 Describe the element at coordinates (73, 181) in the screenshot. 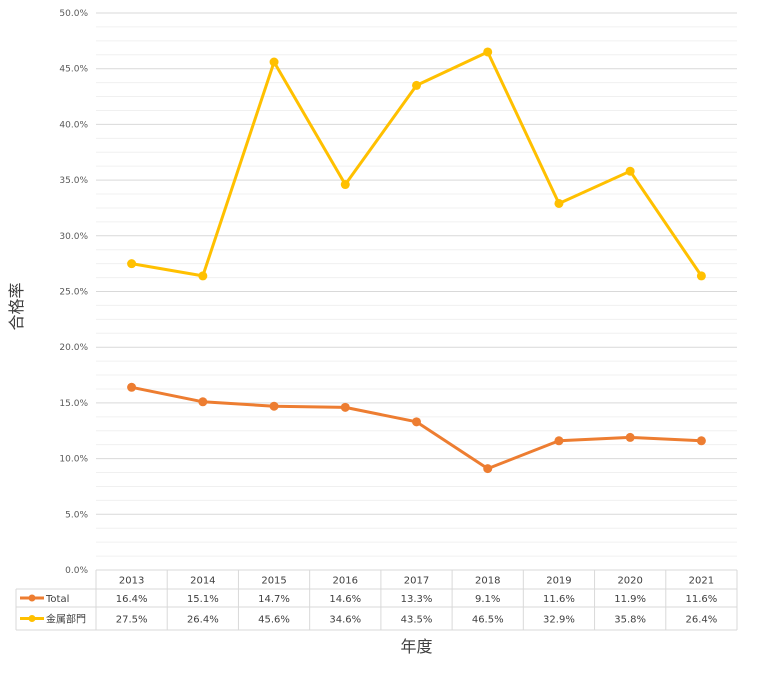

I see `y-tick-label: 35.0%` at that location.